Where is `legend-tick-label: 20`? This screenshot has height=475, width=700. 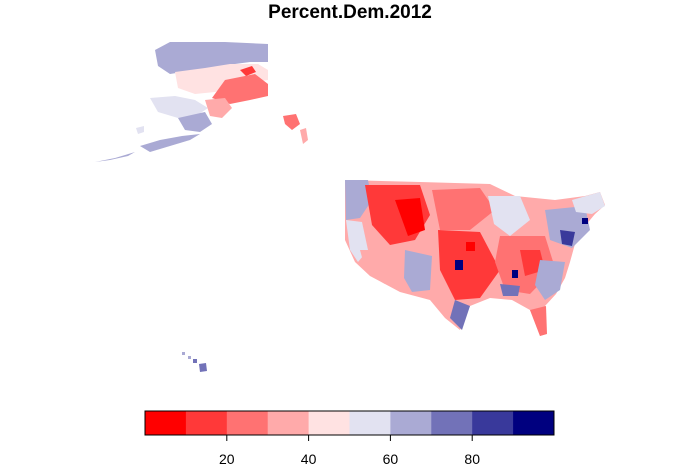 legend-tick-label: 20 is located at coordinates (227, 459).